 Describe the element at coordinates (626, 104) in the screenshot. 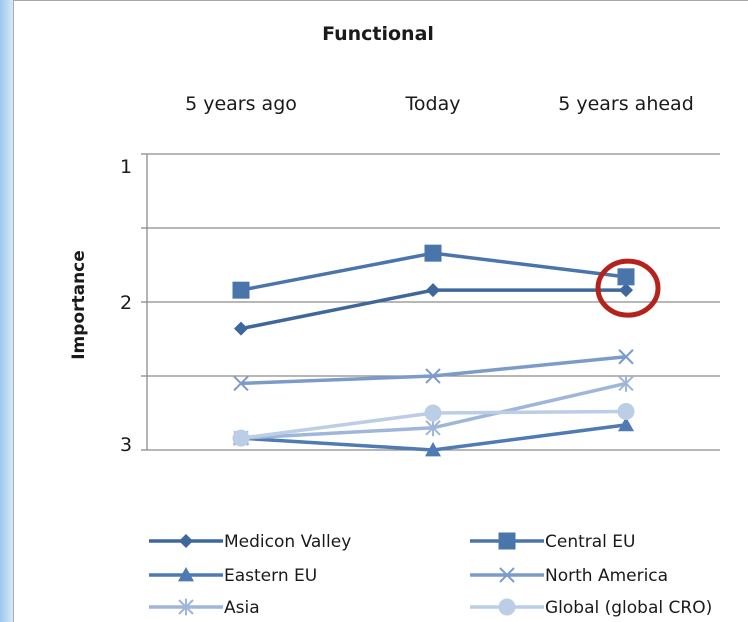

I see `category-label-5-years-ahead: 5 years ahead` at that location.